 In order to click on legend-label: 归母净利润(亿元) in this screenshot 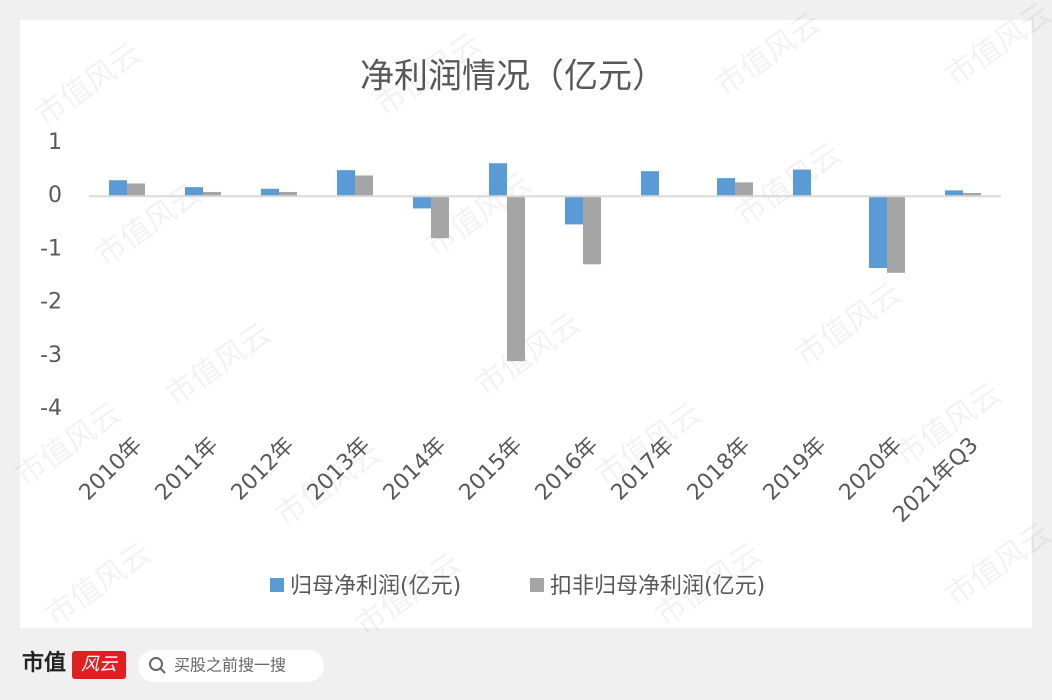, I will do `click(375, 586)`.